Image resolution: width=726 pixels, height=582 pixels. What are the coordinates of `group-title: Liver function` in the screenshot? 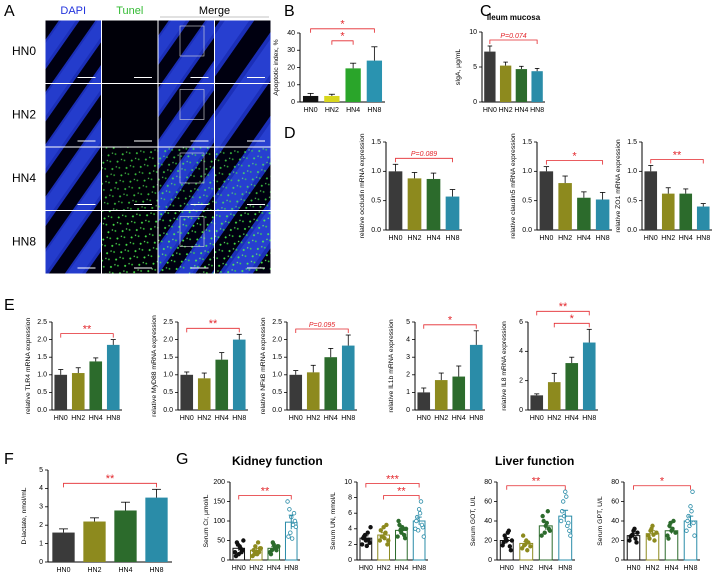 It's located at (534, 461).